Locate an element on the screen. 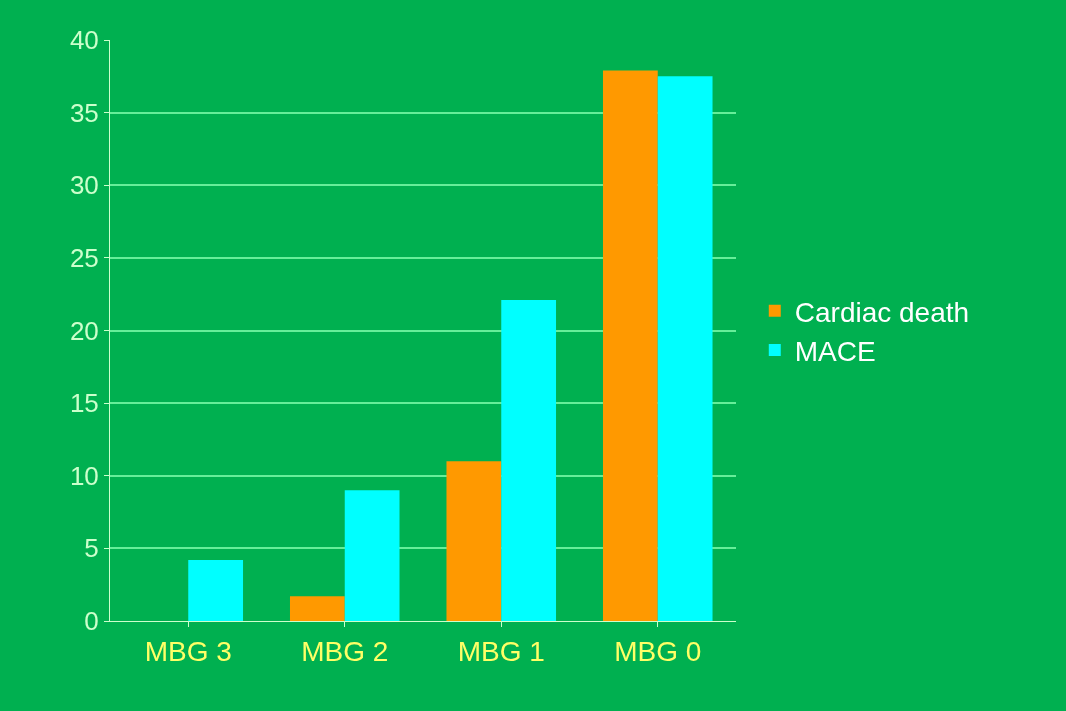  legend-label: MACE is located at coordinates (835, 352).